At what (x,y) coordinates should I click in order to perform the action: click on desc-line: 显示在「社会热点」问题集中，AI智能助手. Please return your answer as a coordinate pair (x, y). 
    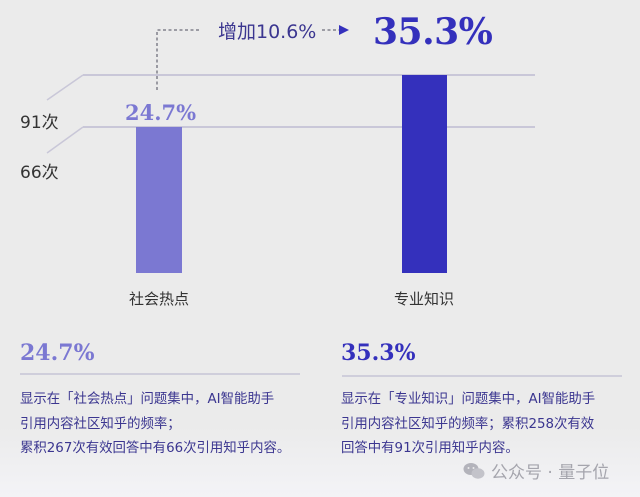
    Looking at the image, I should click on (147, 399).